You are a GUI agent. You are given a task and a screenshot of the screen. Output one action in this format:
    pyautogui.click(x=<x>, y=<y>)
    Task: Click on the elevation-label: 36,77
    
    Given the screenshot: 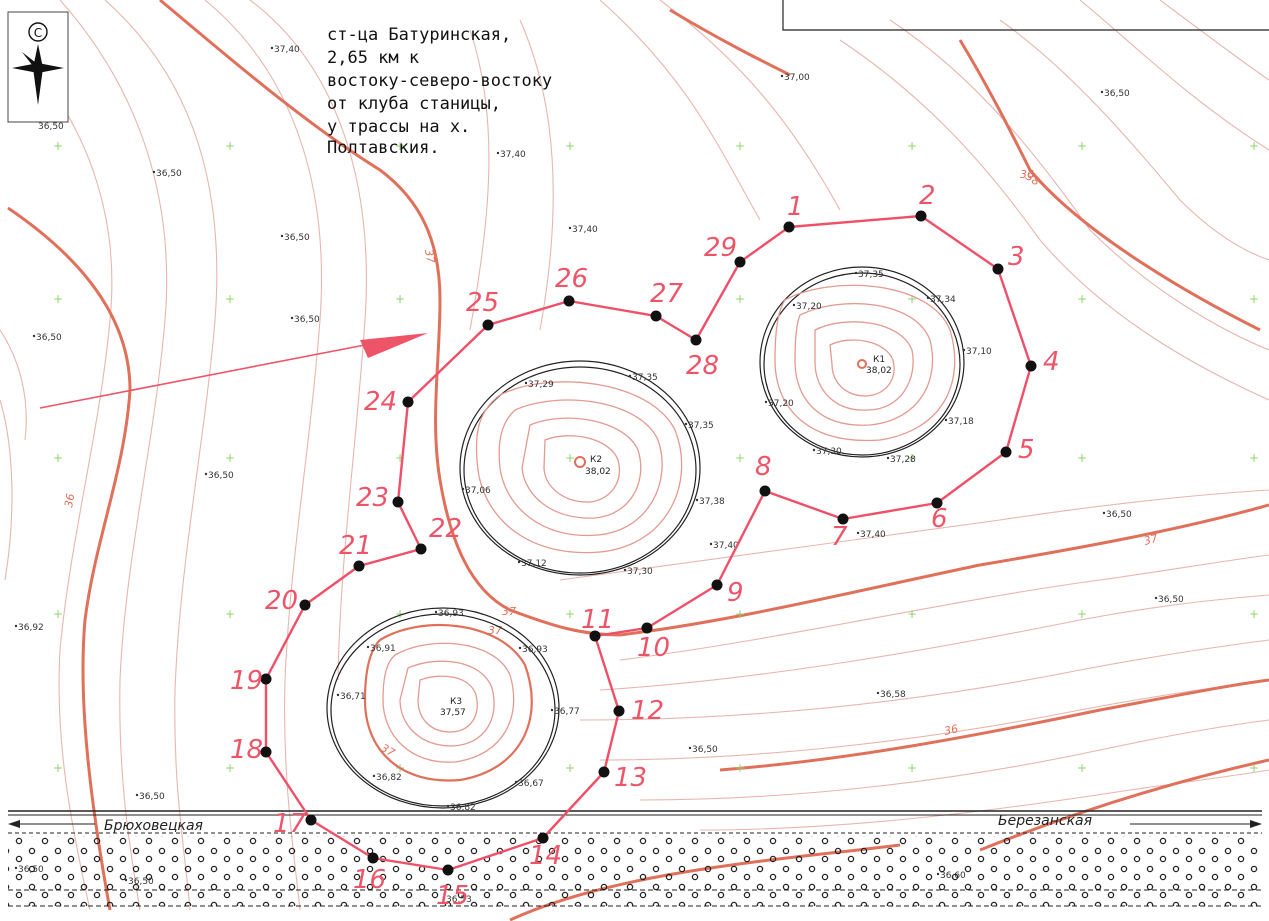 What is the action you would take?
    pyautogui.click(x=567, y=712)
    